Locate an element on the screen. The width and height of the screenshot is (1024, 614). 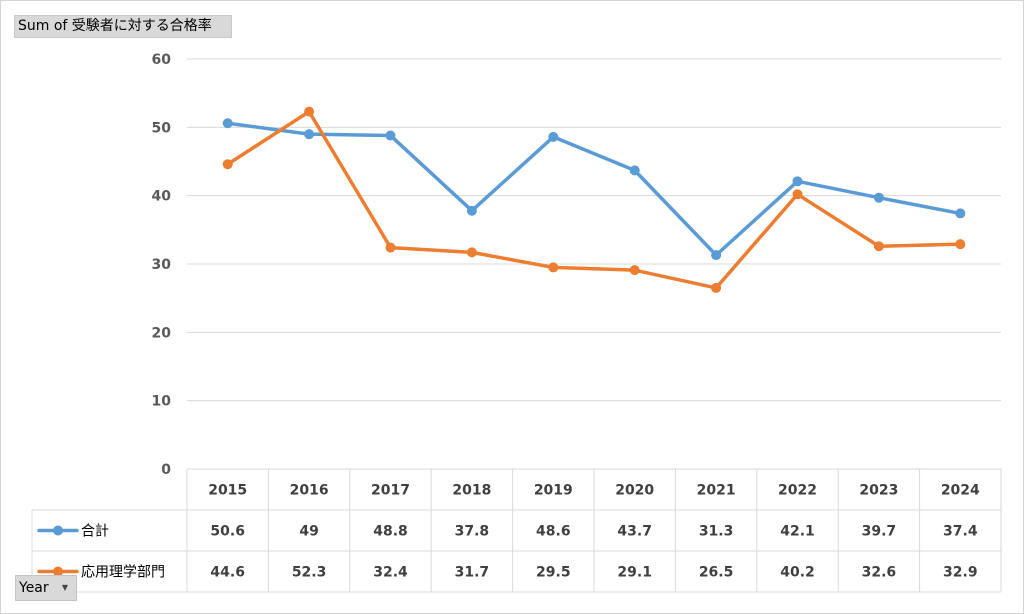
x-tick-label: 2020 is located at coordinates (634, 491).